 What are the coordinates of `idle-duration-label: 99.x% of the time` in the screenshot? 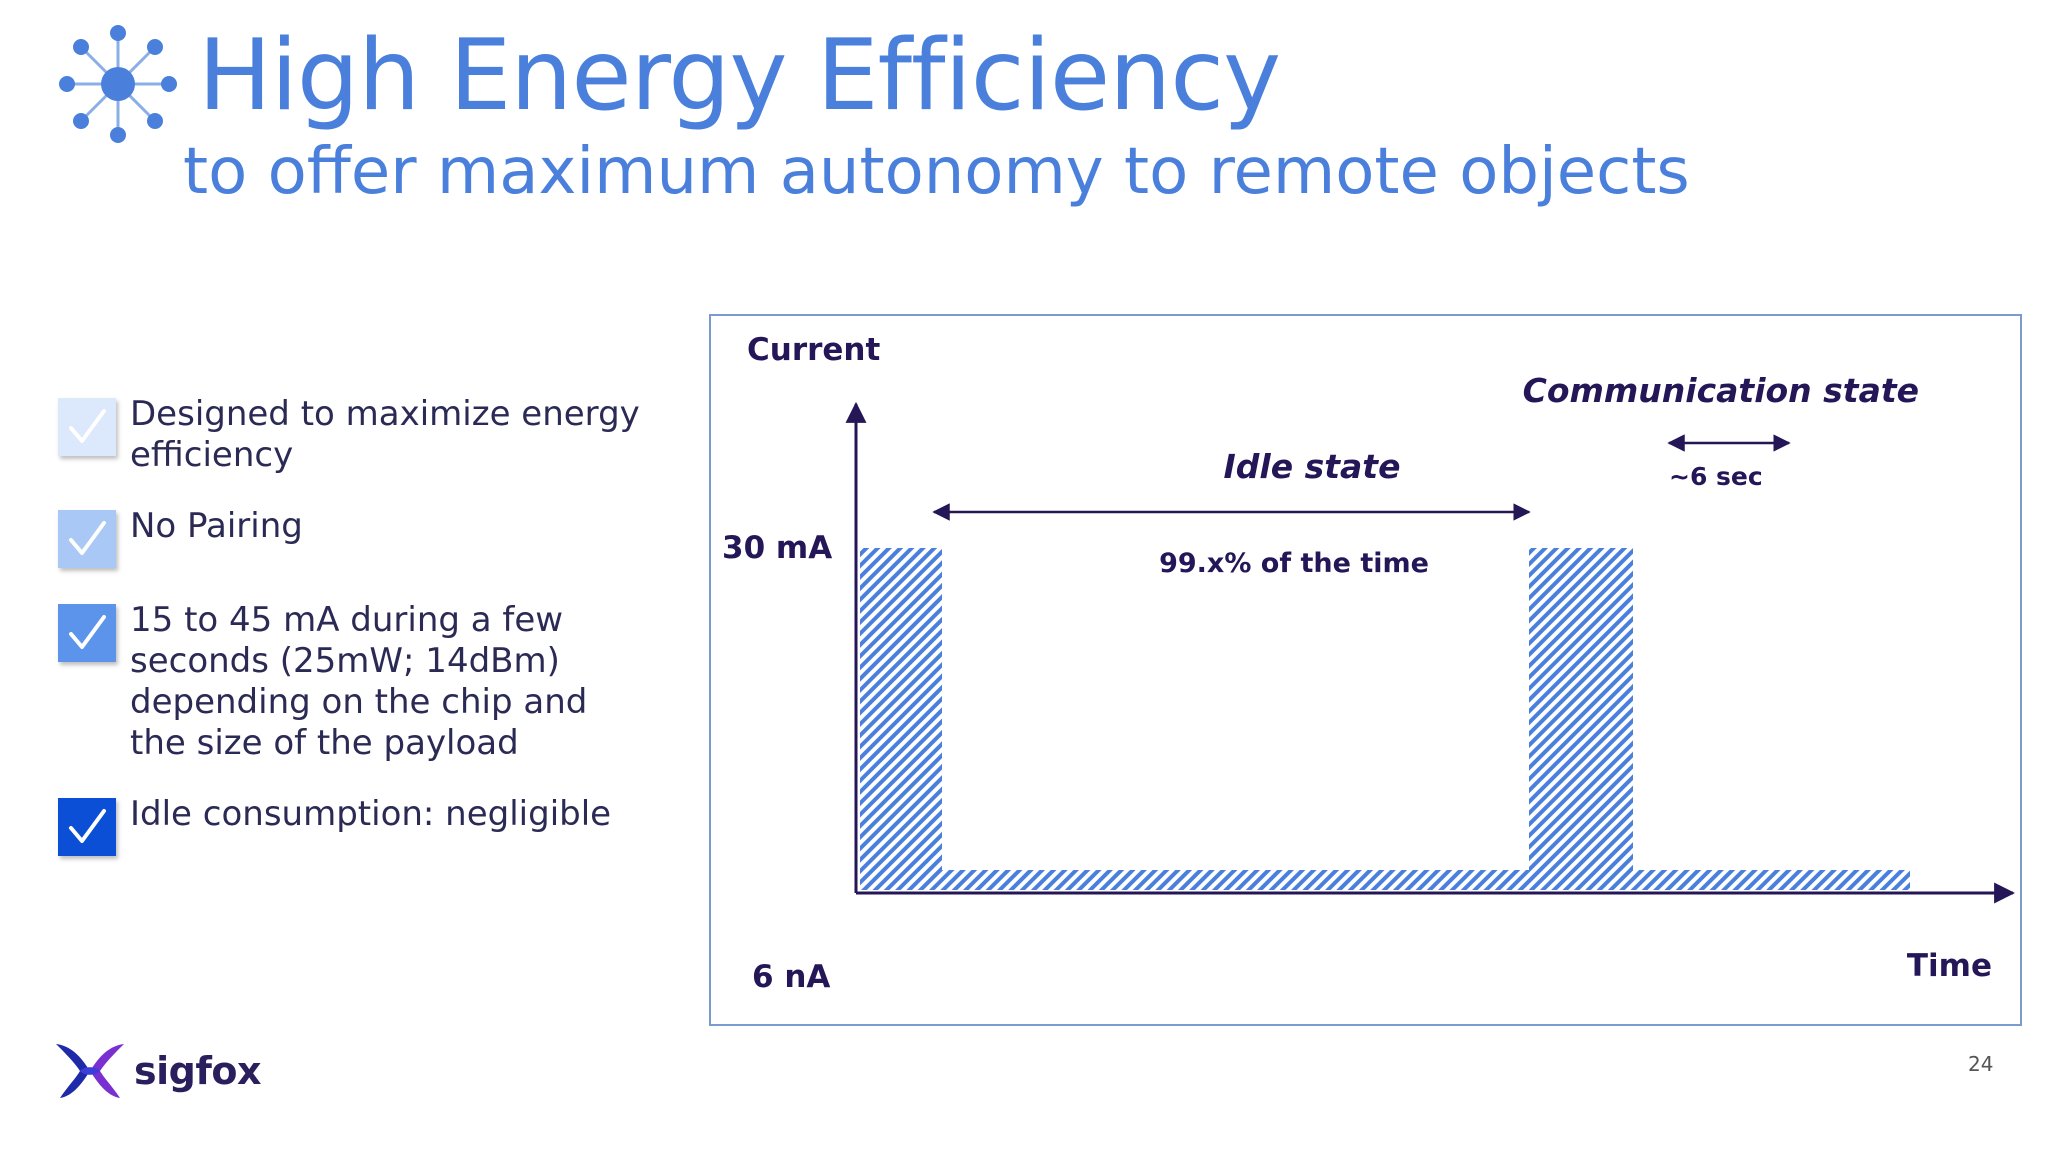 It's located at (1294, 563).